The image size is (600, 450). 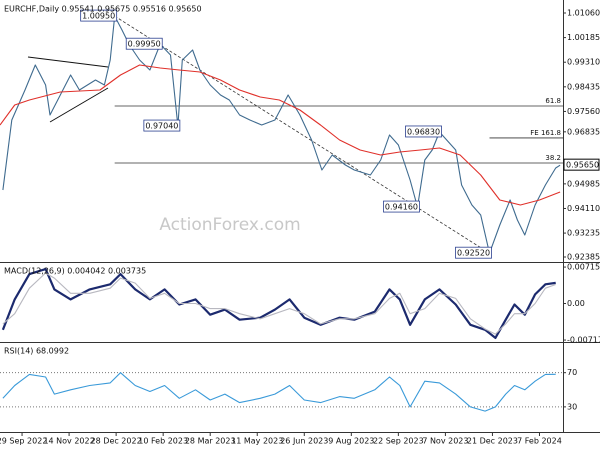 I want to click on triangle-upper, so click(x=68, y=62).